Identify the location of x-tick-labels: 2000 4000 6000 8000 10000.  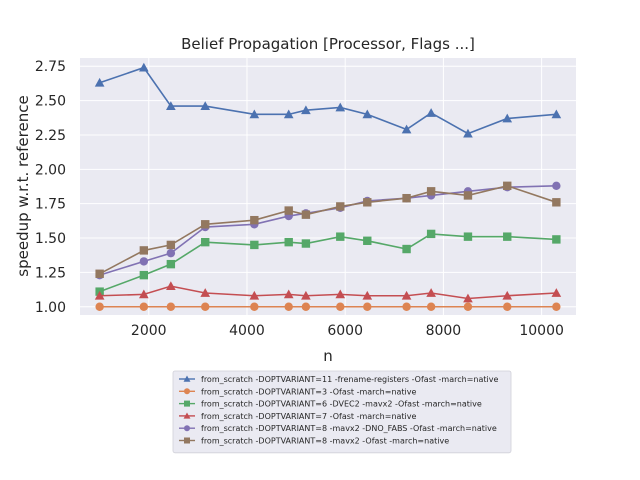
(347, 331).